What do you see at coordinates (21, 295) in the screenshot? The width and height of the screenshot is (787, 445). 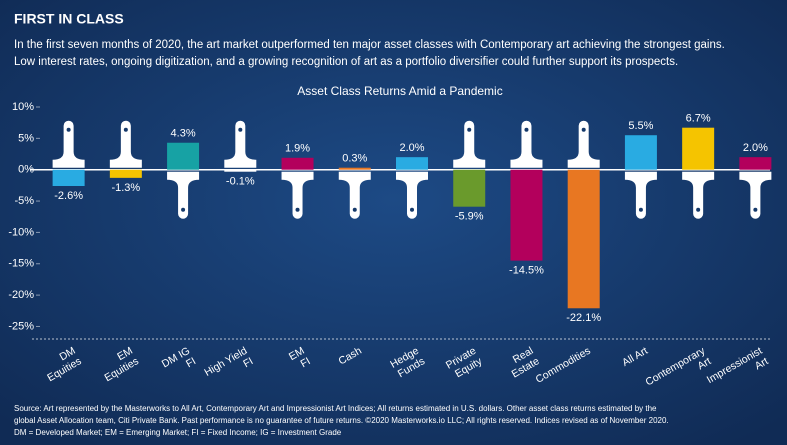 I see `y-tick-label: -20%` at bounding box center [21, 295].